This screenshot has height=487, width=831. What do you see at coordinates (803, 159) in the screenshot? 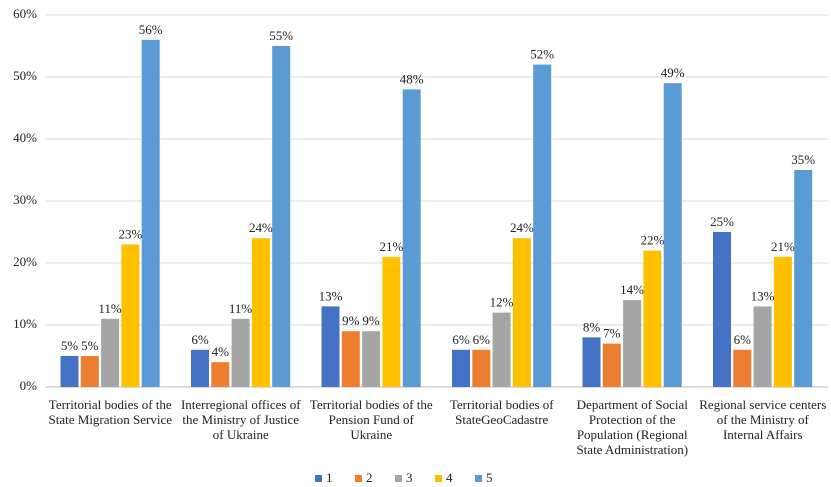
I see `value-label: 35%` at bounding box center [803, 159].